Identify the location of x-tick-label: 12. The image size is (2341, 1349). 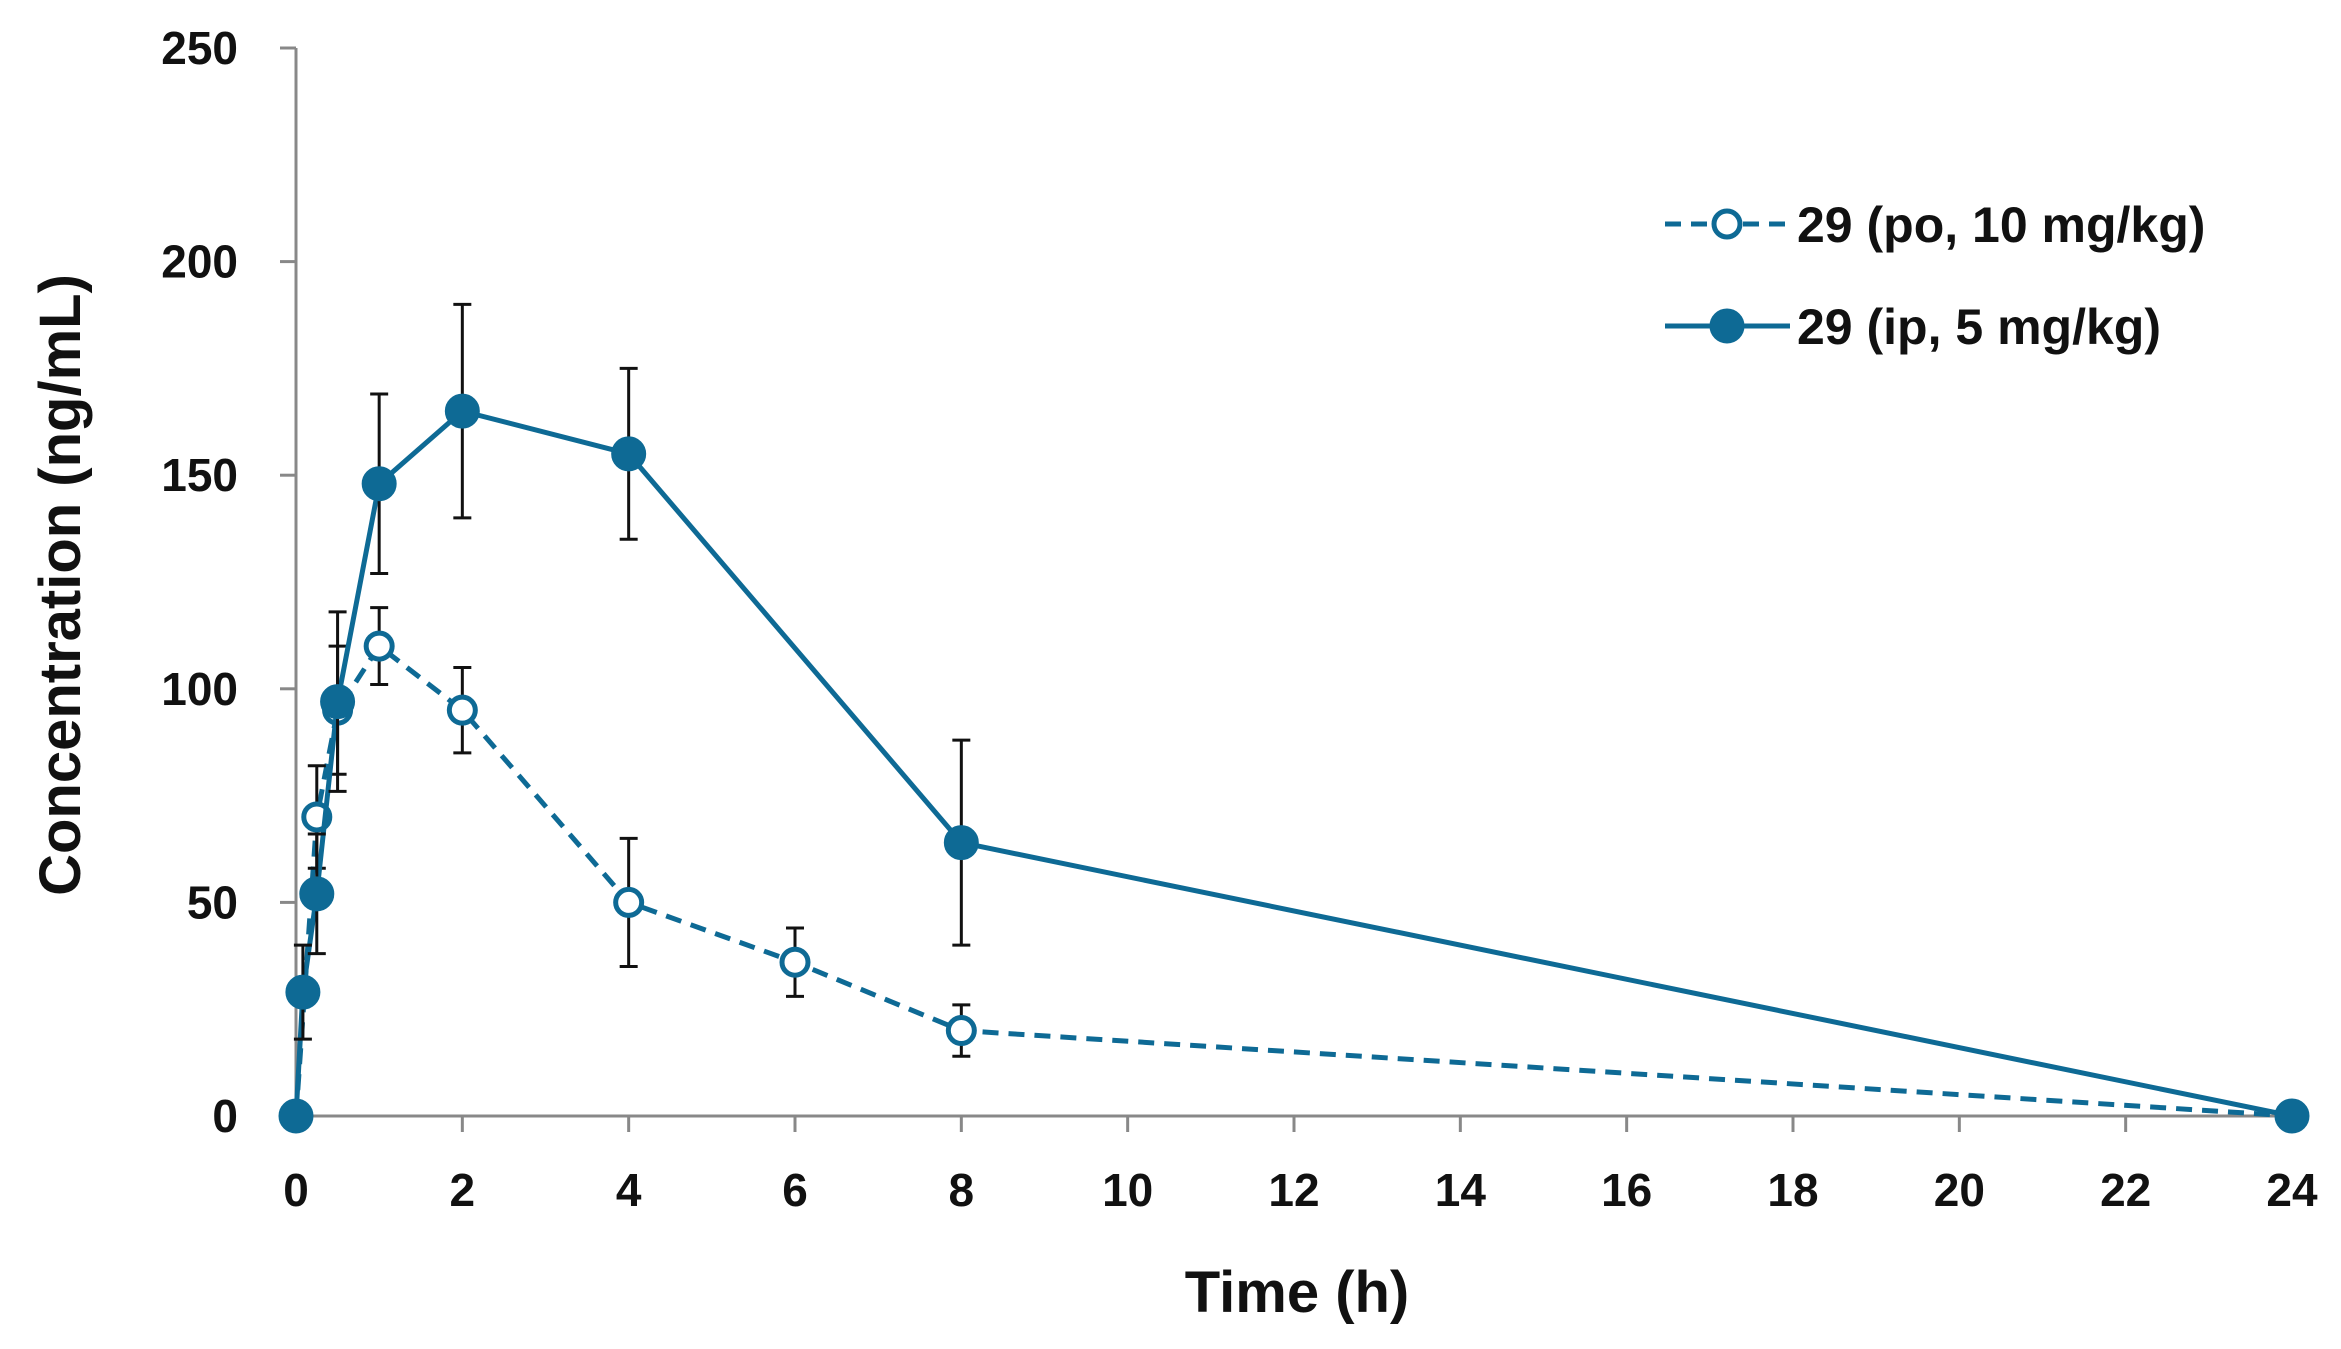
(1293, 1190).